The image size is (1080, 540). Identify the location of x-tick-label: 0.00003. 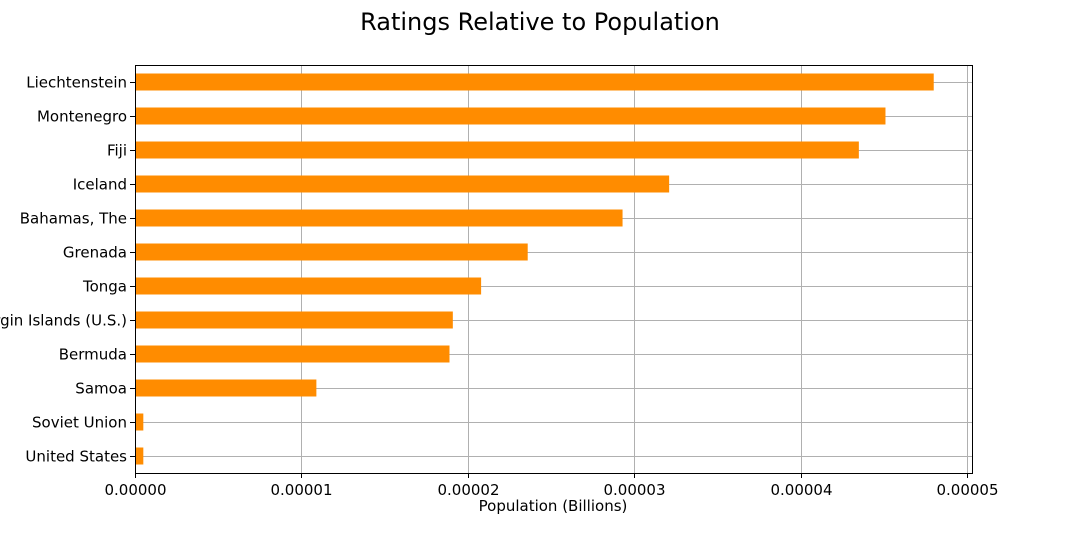
(634, 490).